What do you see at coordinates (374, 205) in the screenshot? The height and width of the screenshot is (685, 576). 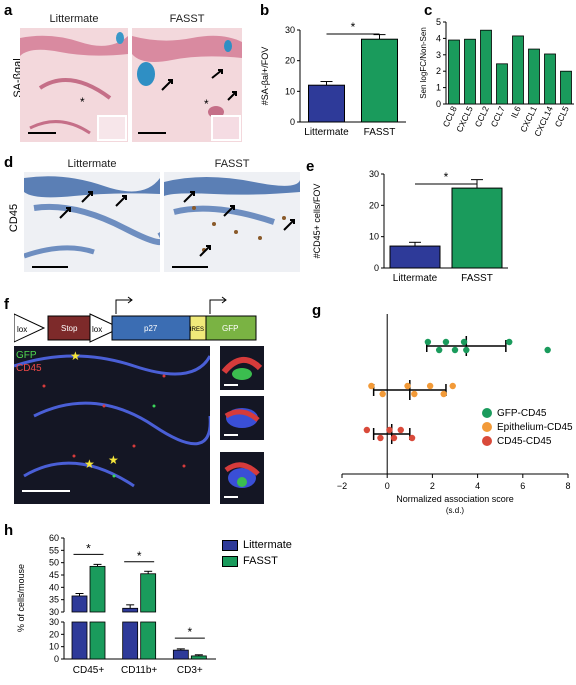 I see `e-ytick-label-20: 20` at bounding box center [374, 205].